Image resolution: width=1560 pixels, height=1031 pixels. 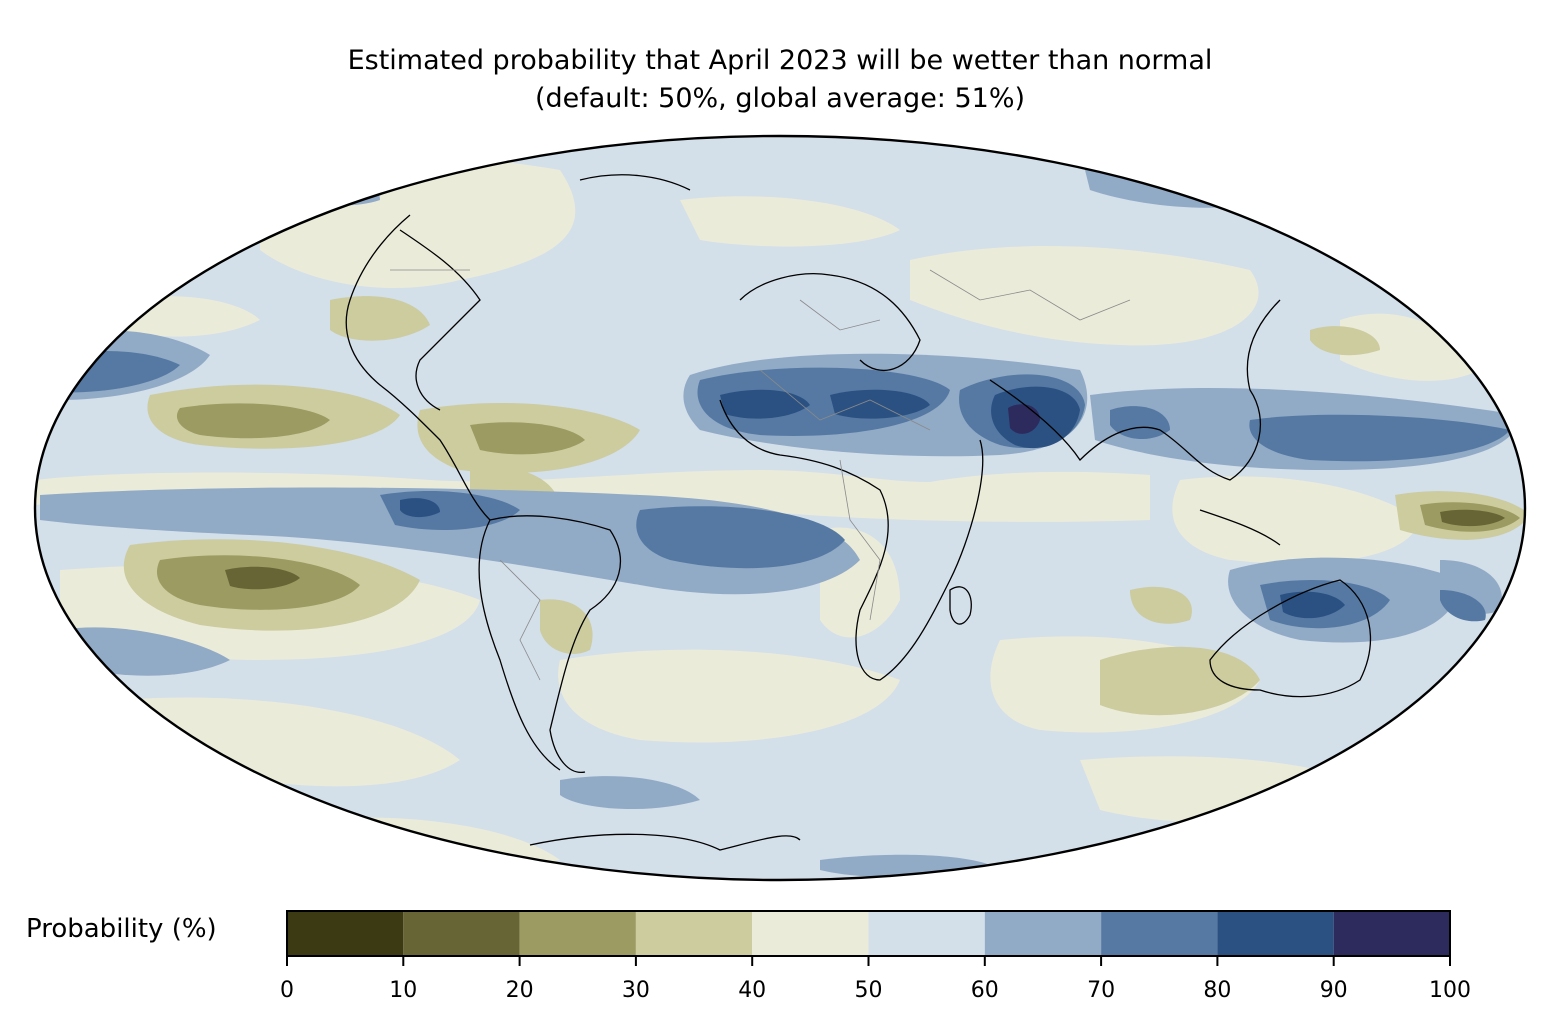 I want to click on africa-coast, so click(x=851, y=540).